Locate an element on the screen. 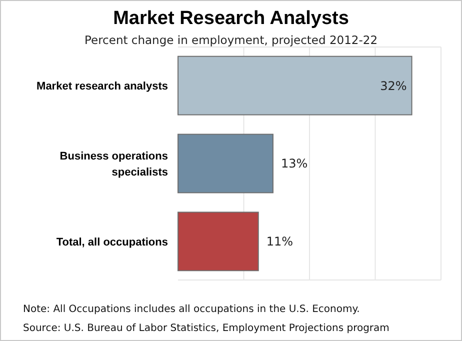  source-note: Source: U.S. Bureau of Labor Statistics, Employment Projections program is located at coordinates (206, 328).